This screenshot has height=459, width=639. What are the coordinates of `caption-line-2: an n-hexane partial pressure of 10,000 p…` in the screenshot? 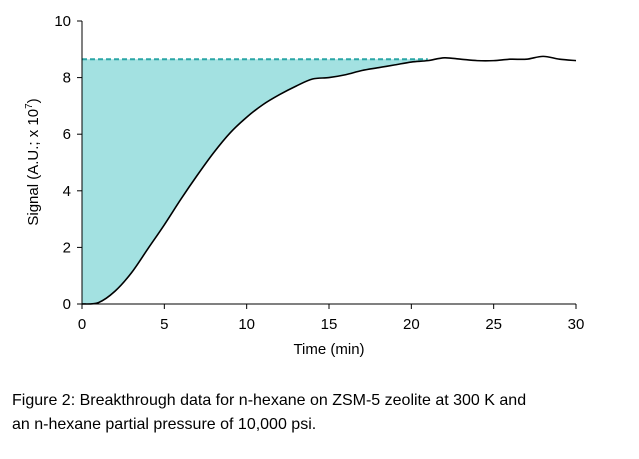 It's located at (164, 424).